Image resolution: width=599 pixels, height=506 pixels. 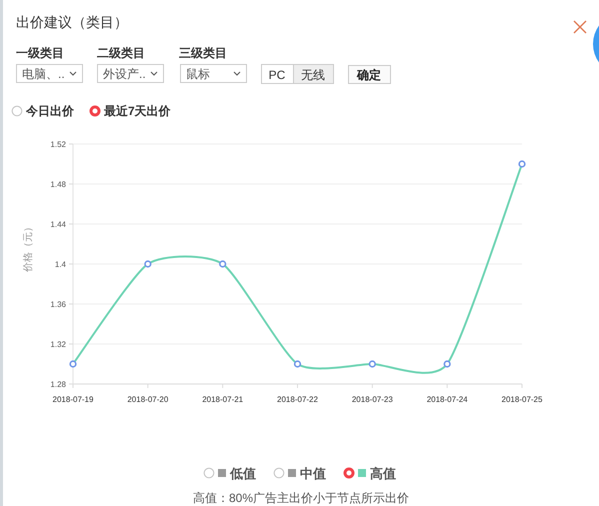 What do you see at coordinates (523, 399) in the screenshot?
I see `x-tick-label: 2018-07-25` at bounding box center [523, 399].